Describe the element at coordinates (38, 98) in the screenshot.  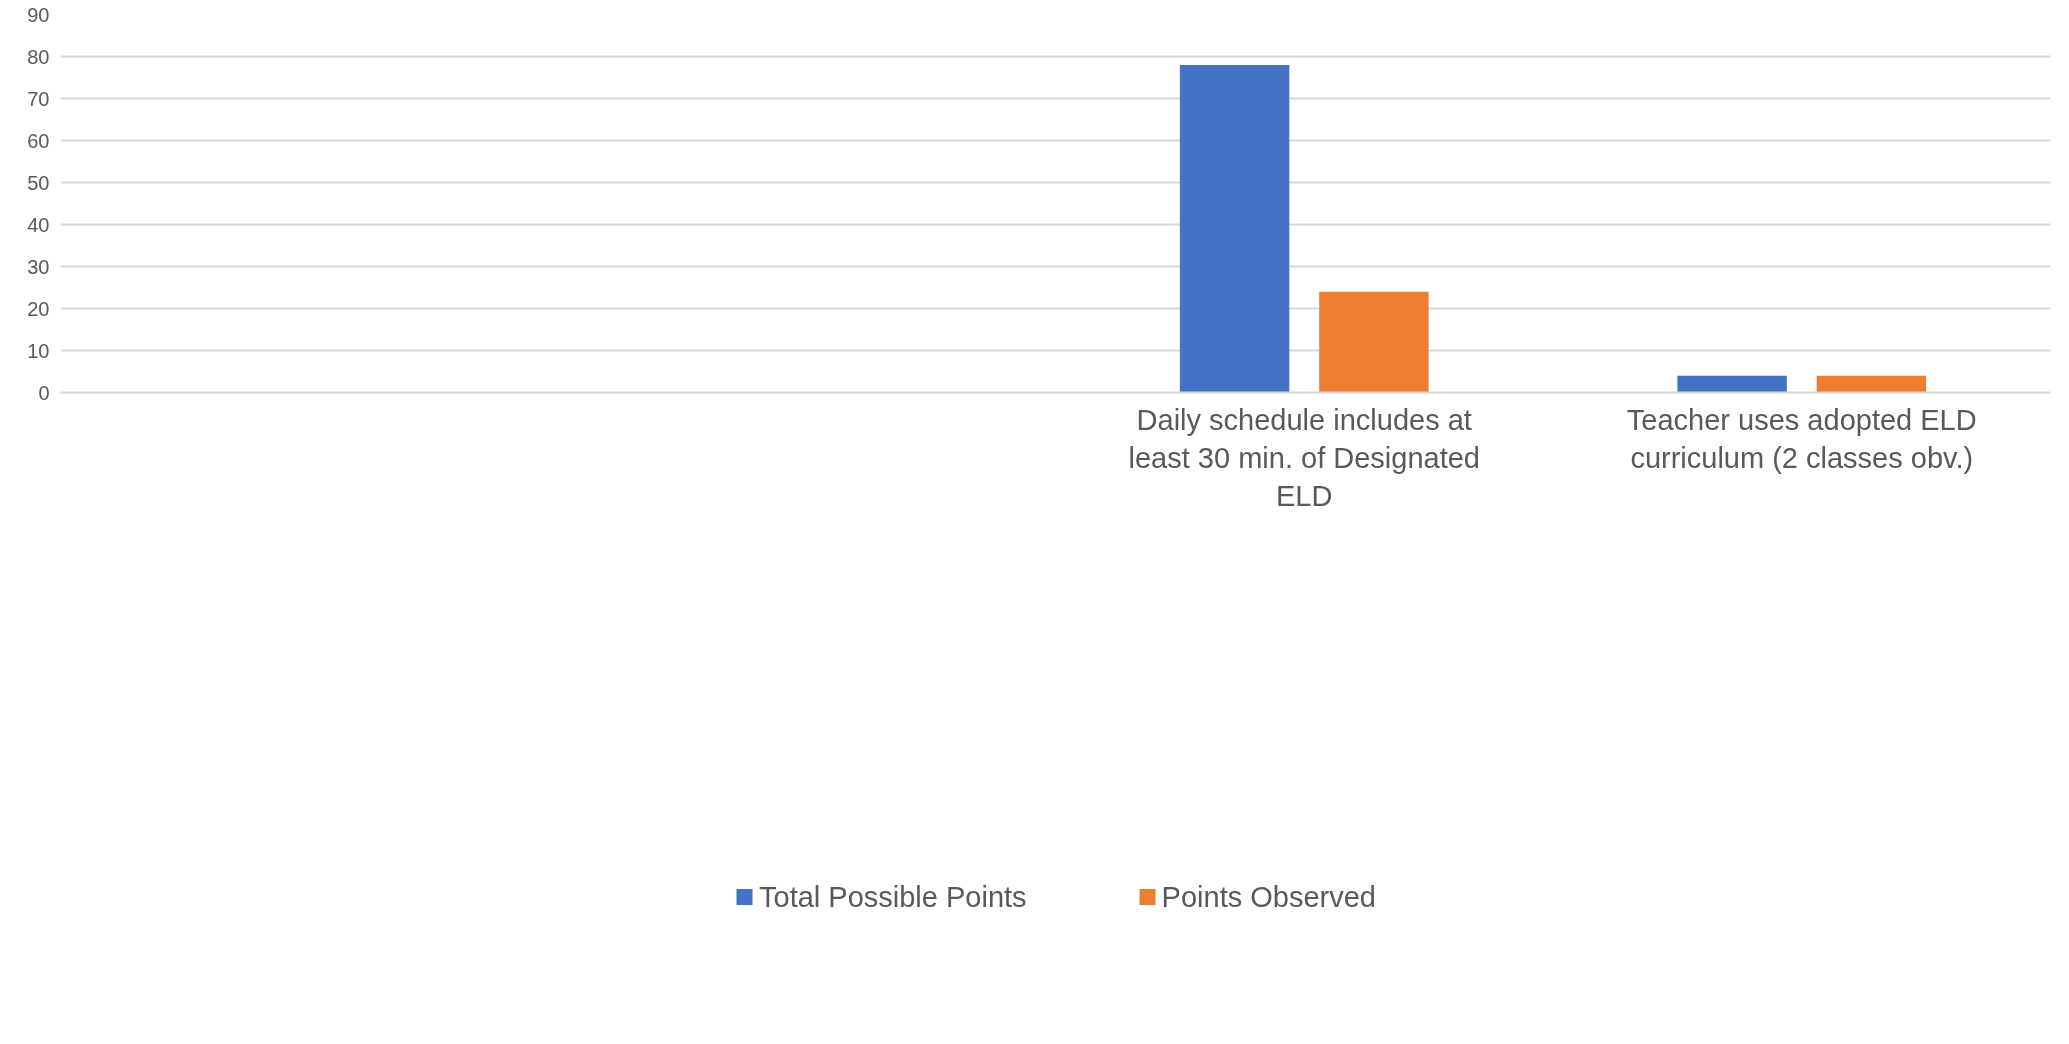
I see `y-tick-label: 70` at that location.